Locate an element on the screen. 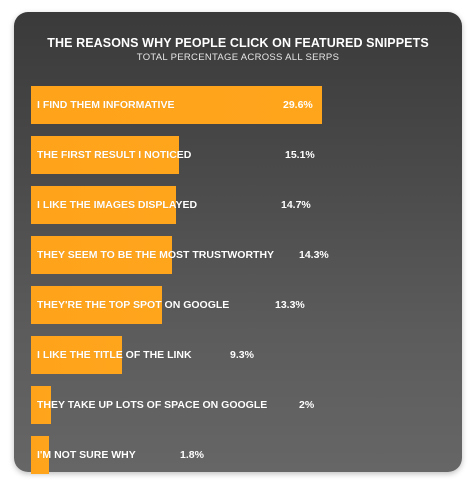 The height and width of the screenshot is (482, 474). chart-subtitle: TOTAL PERCENTAGE ACROSS ALL SERPS is located at coordinates (238, 57).